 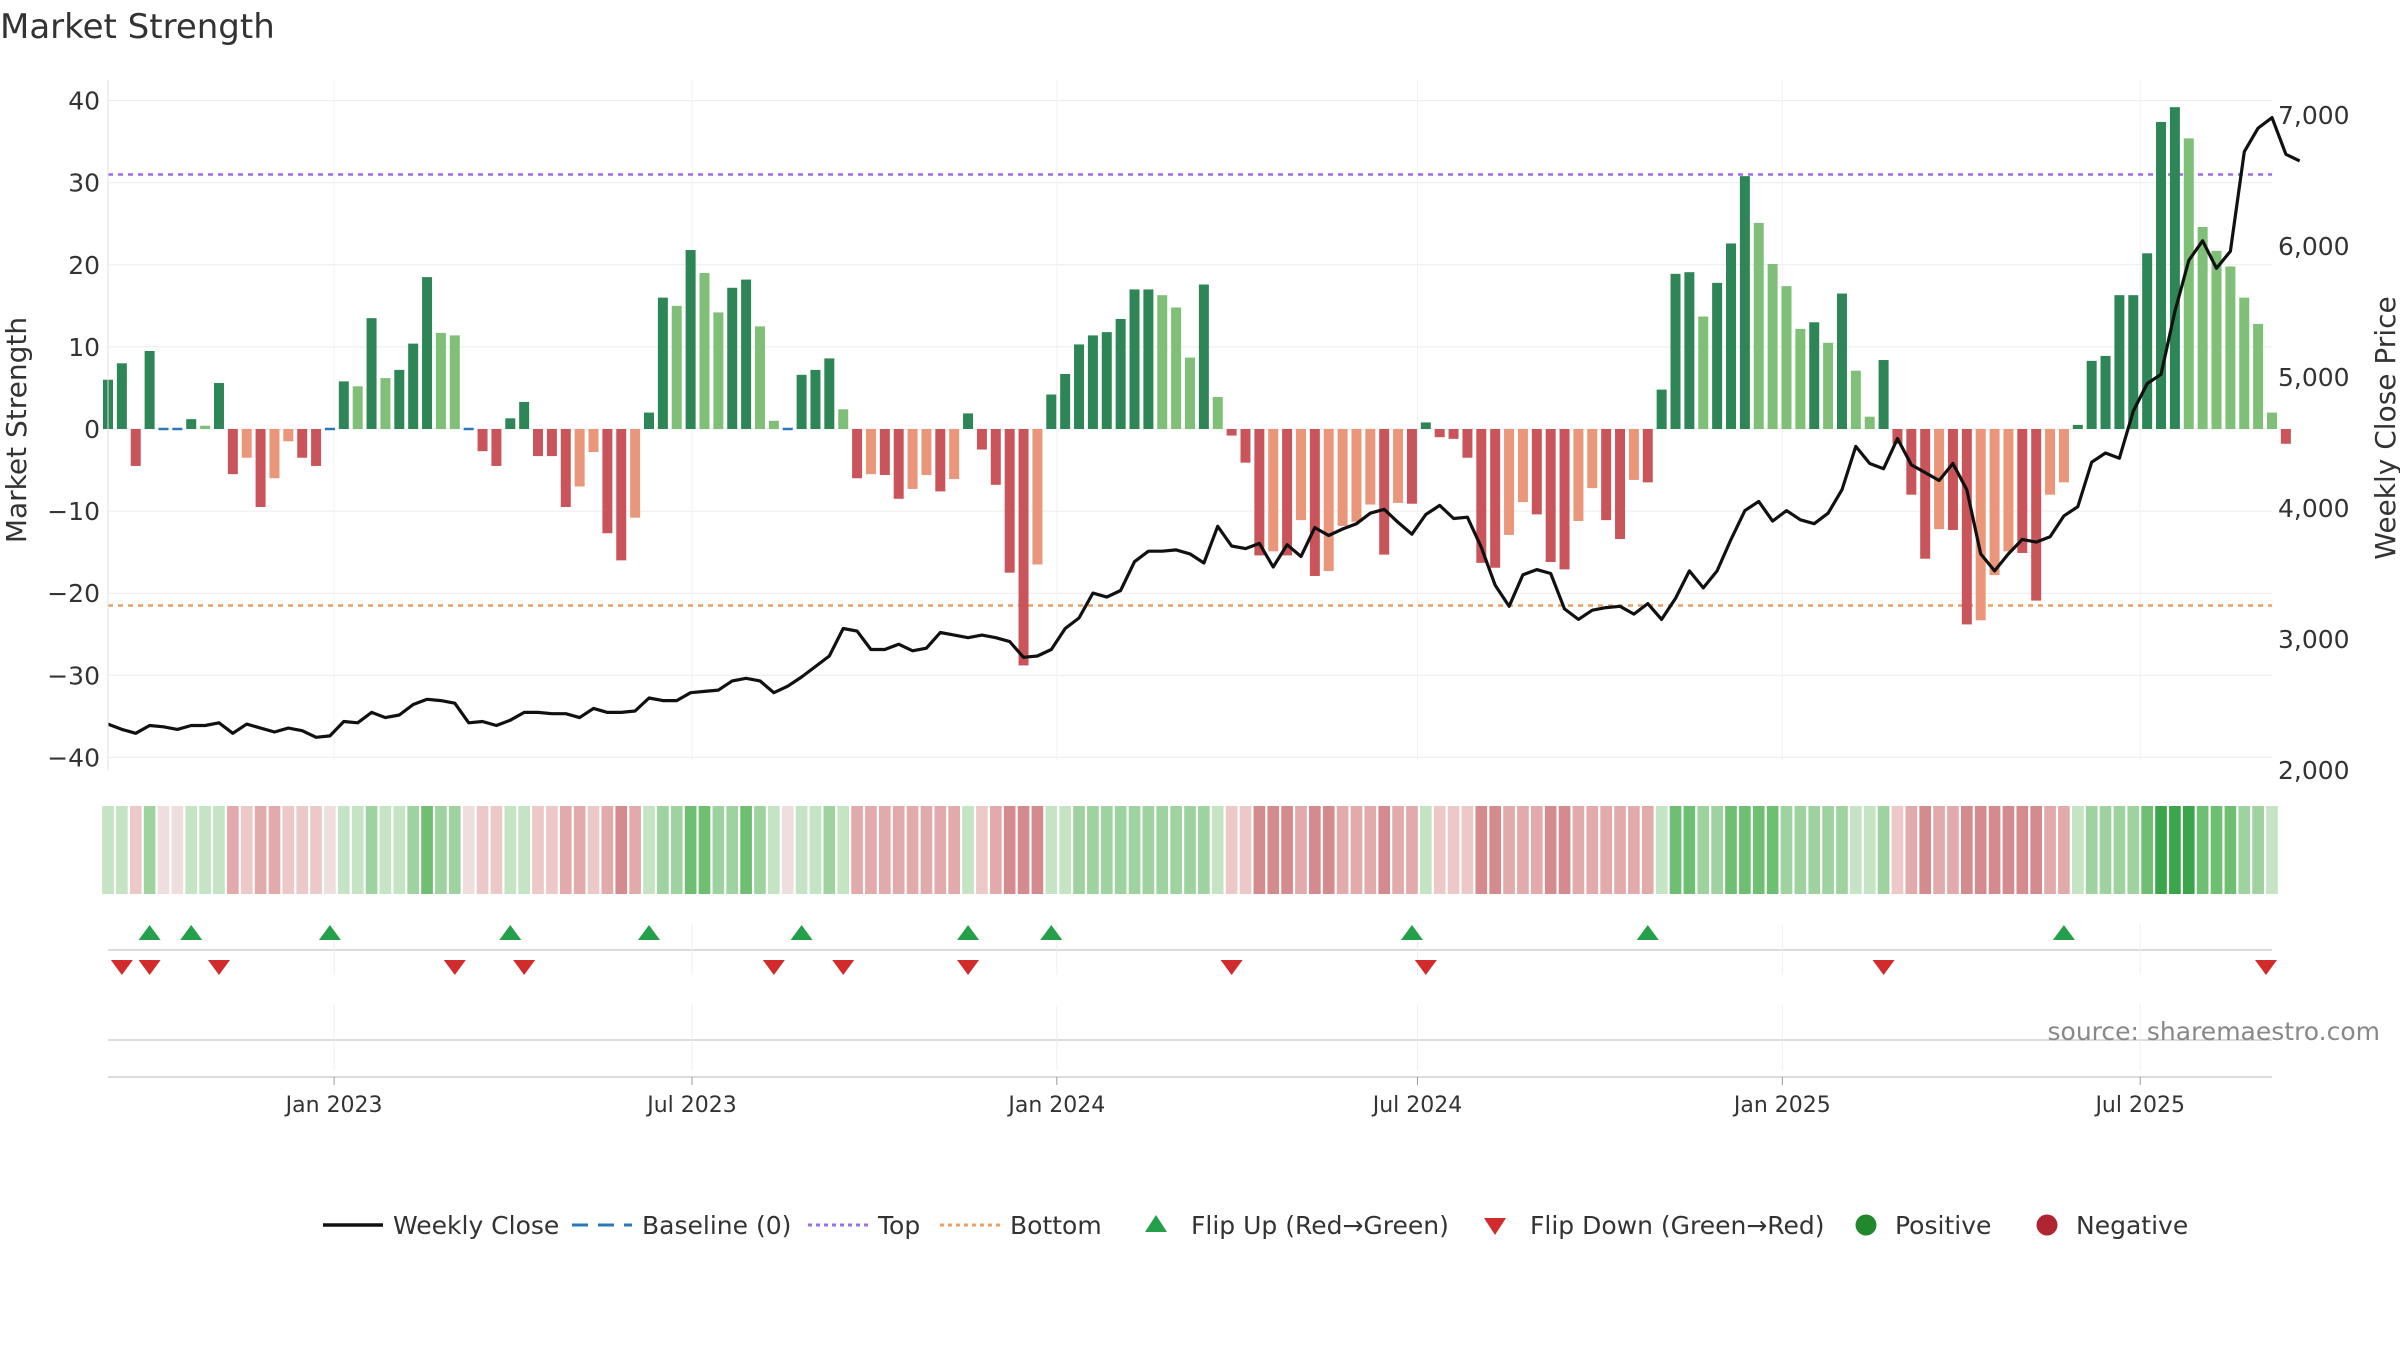 I want to click on legend-label: Negative, so click(x=2132, y=1225).